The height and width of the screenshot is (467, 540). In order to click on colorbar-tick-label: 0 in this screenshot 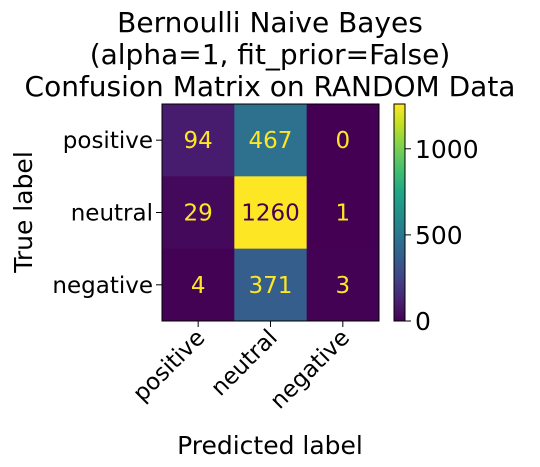, I will do `click(423, 321)`.